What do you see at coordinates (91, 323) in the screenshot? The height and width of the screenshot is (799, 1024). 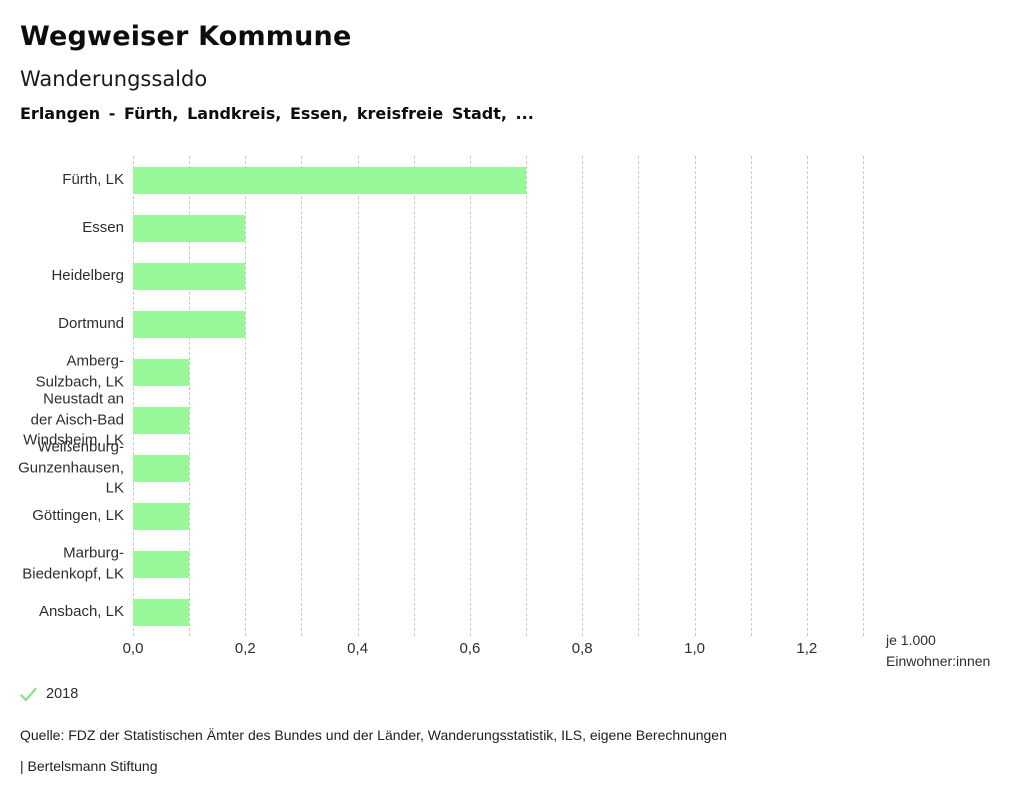 I see `category-label: Dortmund` at bounding box center [91, 323].